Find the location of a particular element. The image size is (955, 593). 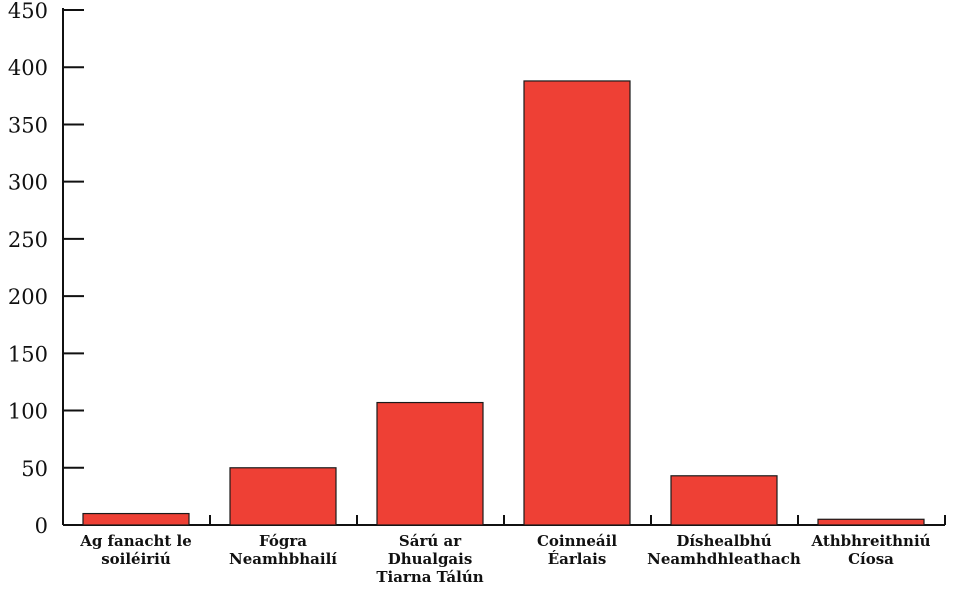

y-tick-label: 50 is located at coordinates (34, 469).